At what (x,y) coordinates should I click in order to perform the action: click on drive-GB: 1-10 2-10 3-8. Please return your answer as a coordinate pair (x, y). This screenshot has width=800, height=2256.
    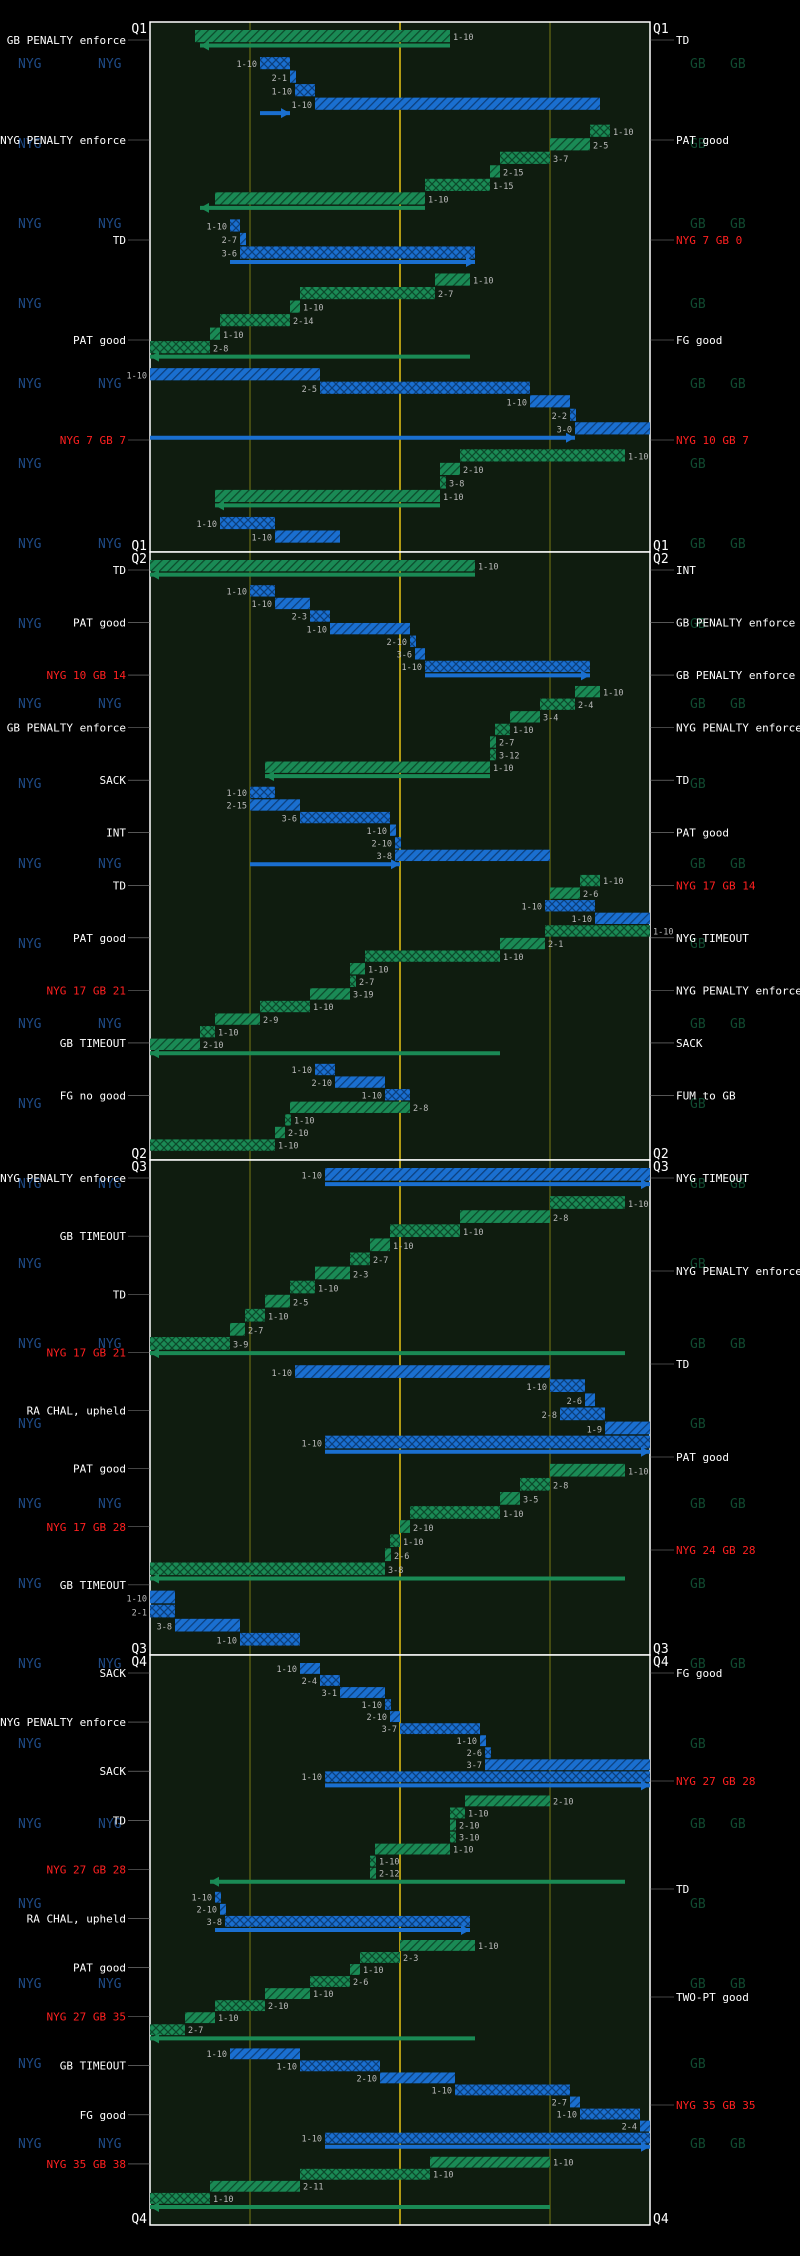
    Looking at the image, I should click on (544, 469).